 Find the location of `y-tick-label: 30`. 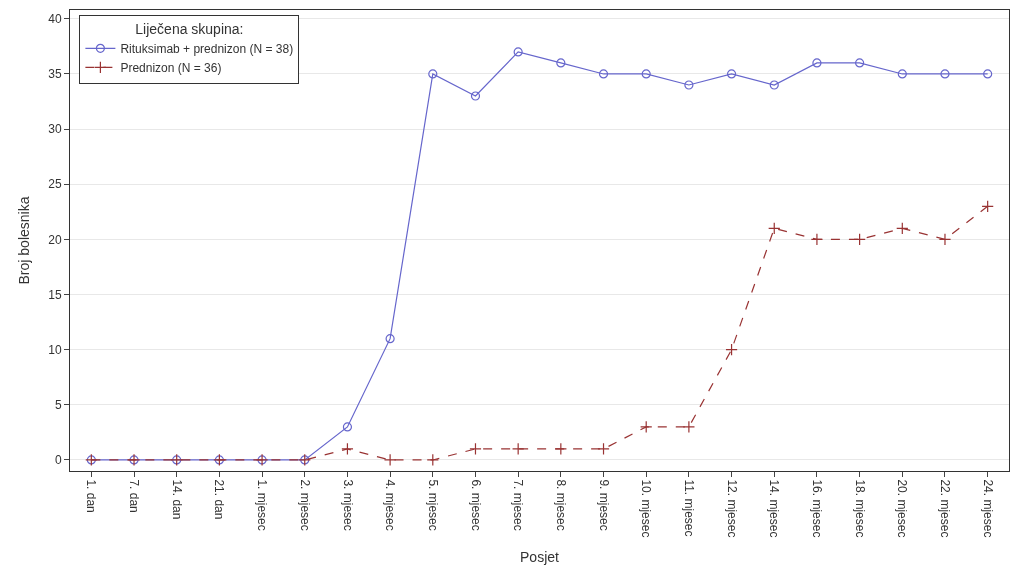

y-tick-label: 30 is located at coordinates (55, 129).